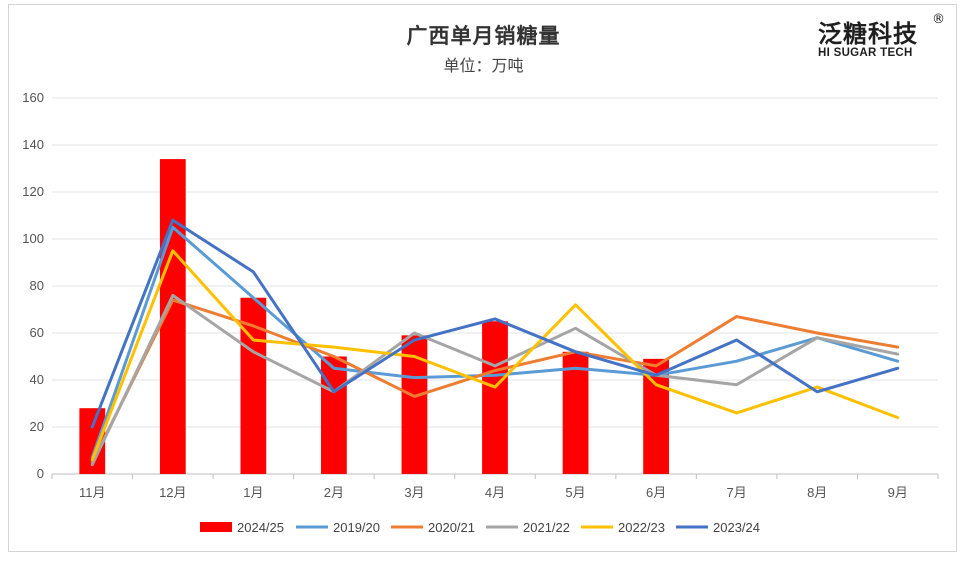  Describe the element at coordinates (817, 492) in the screenshot. I see `x-tick-label: 8月` at that location.